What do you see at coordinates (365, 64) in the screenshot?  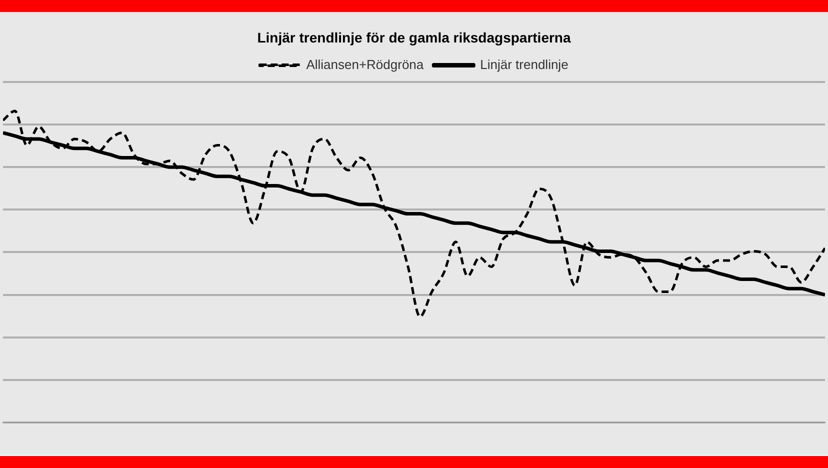 I see `legend-label: Alliansen+Rödgröna` at bounding box center [365, 64].